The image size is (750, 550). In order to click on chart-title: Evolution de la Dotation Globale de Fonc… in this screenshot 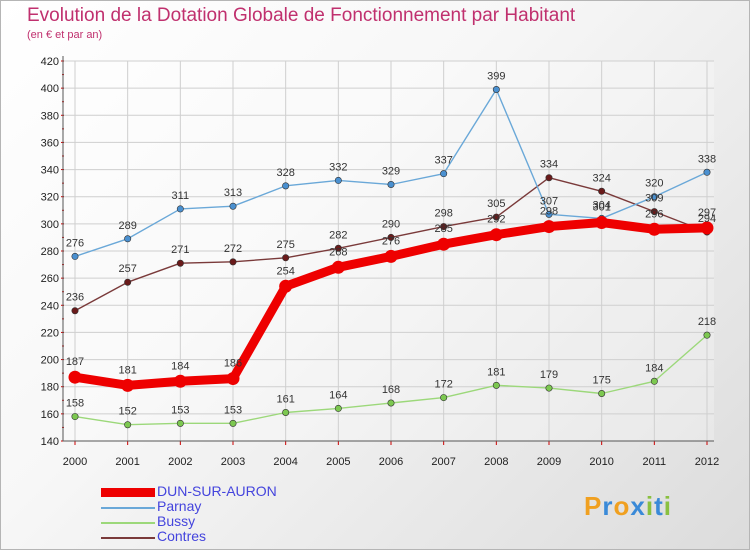, I will do `click(301, 15)`.